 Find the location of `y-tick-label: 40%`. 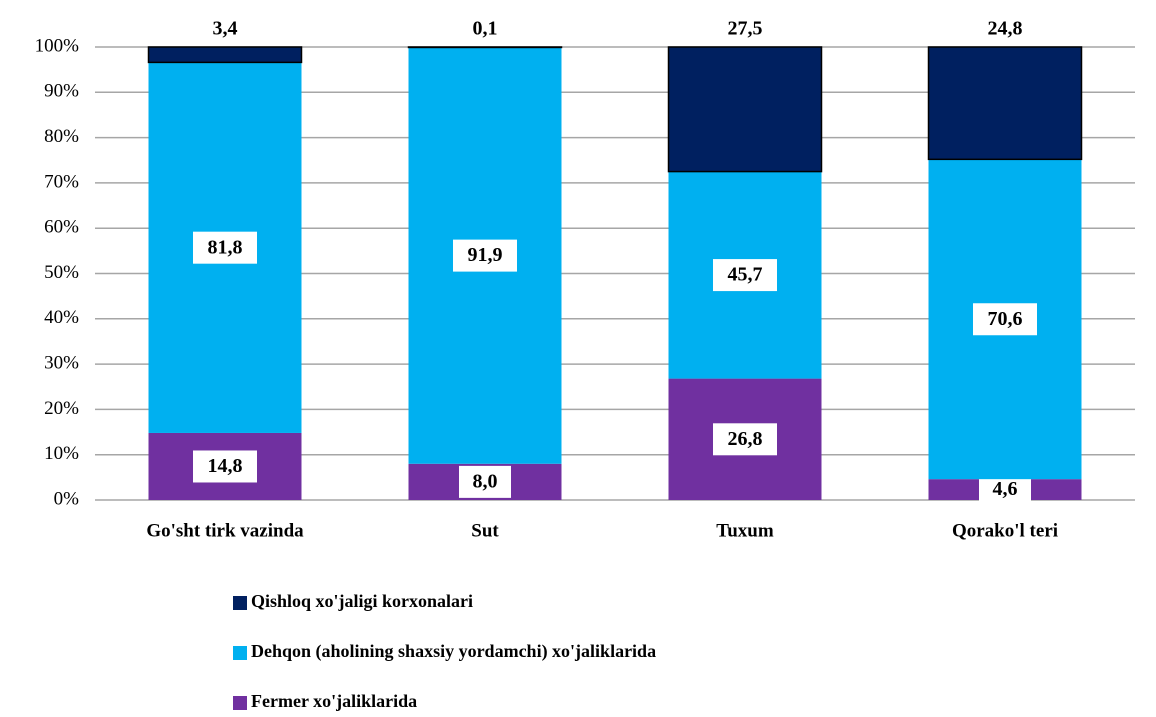

y-tick-label: 40% is located at coordinates (61, 317).